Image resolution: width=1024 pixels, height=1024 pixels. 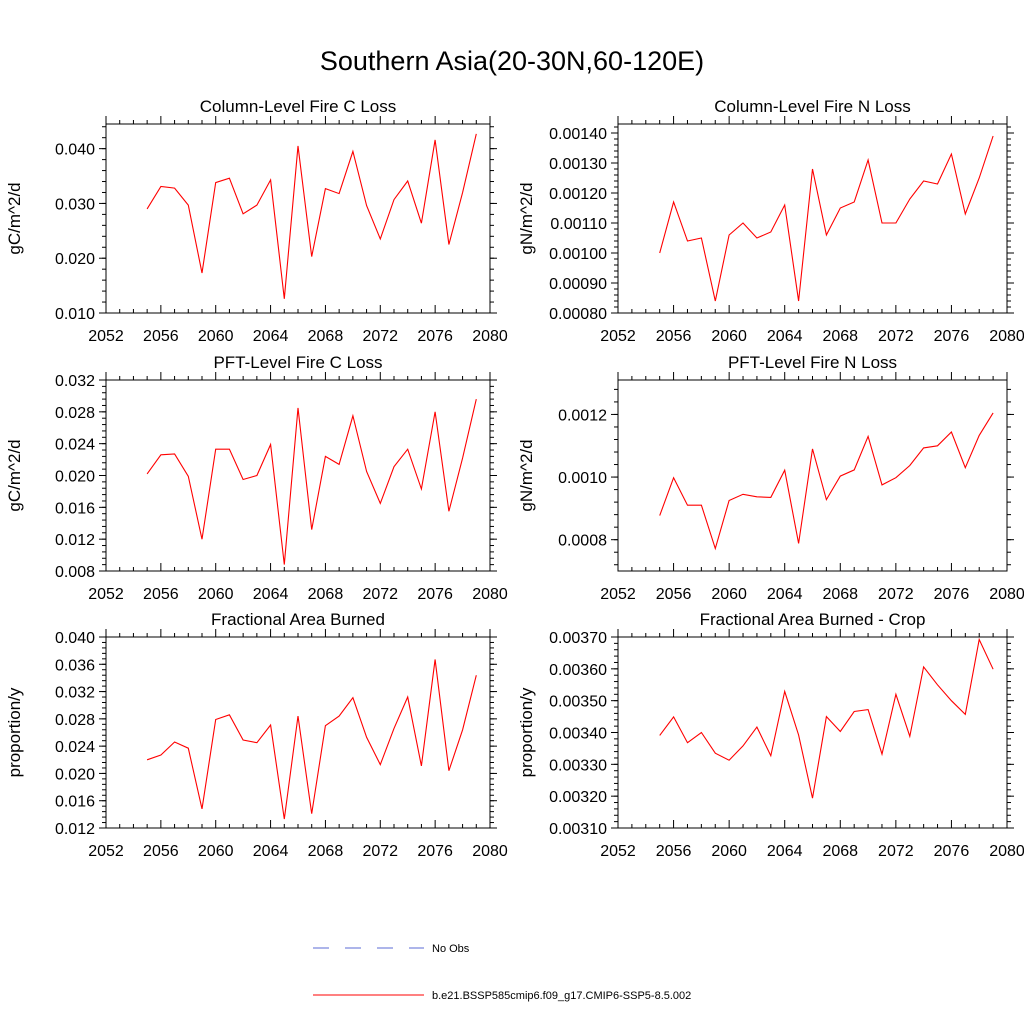 I want to click on plot-5-ytick-label: 0.024, so click(x=75, y=747).